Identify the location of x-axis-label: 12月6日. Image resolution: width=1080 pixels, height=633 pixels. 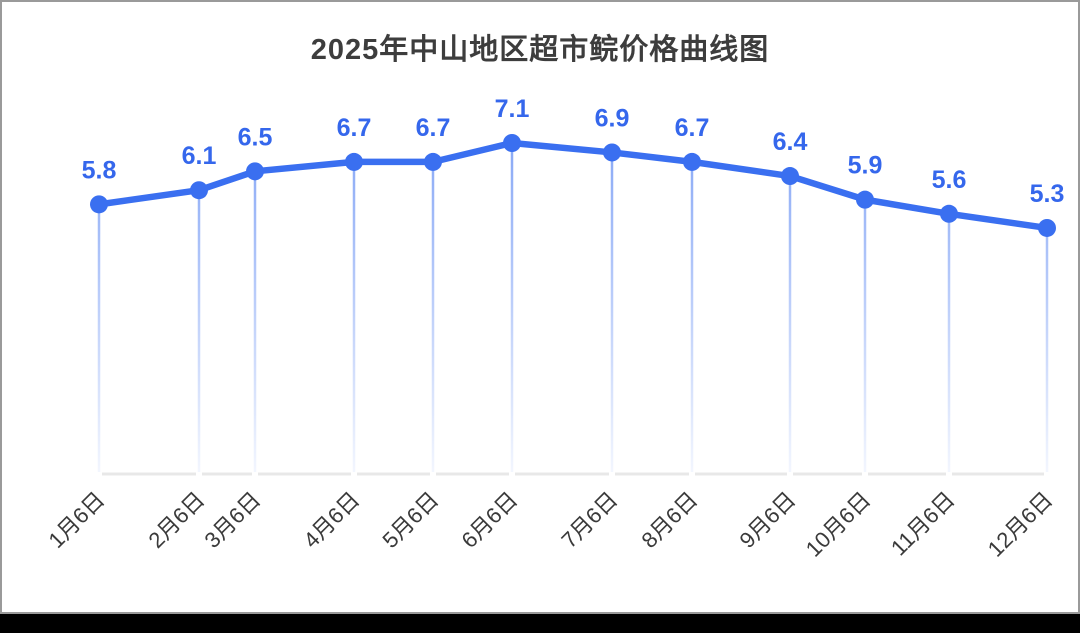
(1020, 524).